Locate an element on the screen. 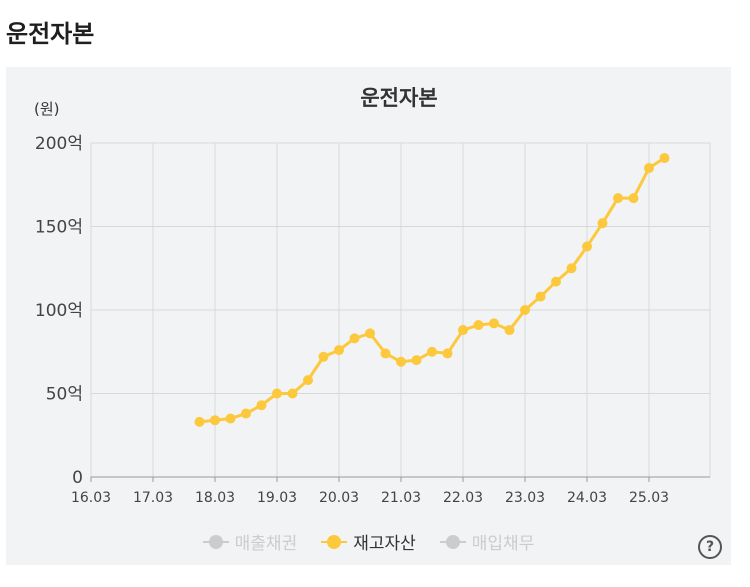 The height and width of the screenshot is (587, 750). x-tick-label: 17.03 is located at coordinates (153, 498).